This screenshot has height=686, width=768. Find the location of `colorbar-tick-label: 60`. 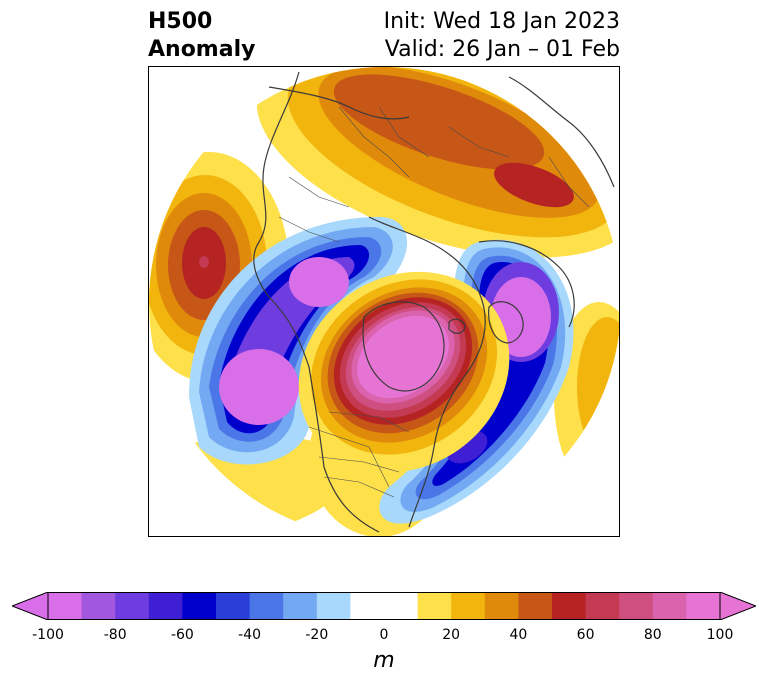

colorbar-tick-label: 60 is located at coordinates (585, 635).